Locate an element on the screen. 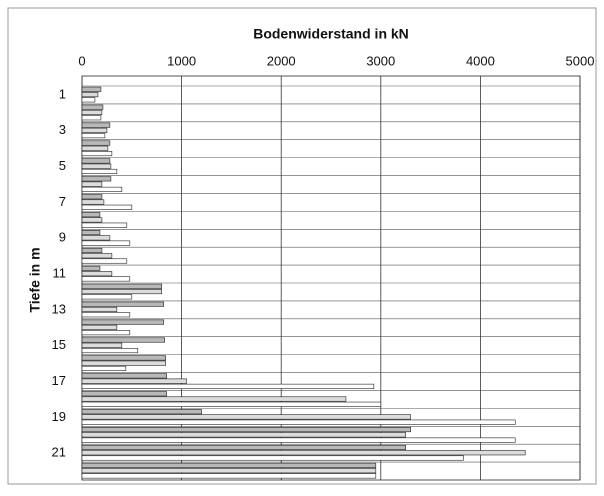 This screenshot has width=604, height=496. y-tick-label: 21 is located at coordinates (59, 452).